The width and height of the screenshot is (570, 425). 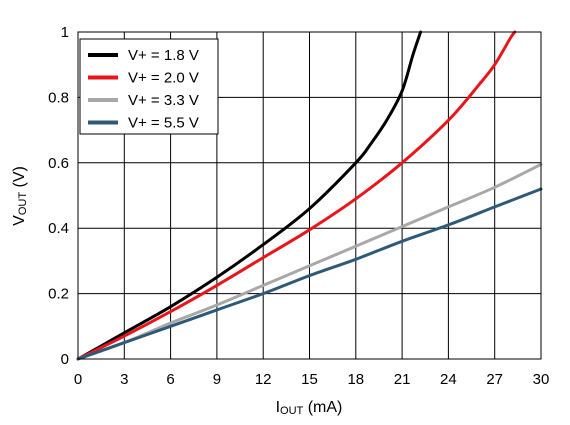 I want to click on y-tick-label: 0.4, so click(x=58, y=228).